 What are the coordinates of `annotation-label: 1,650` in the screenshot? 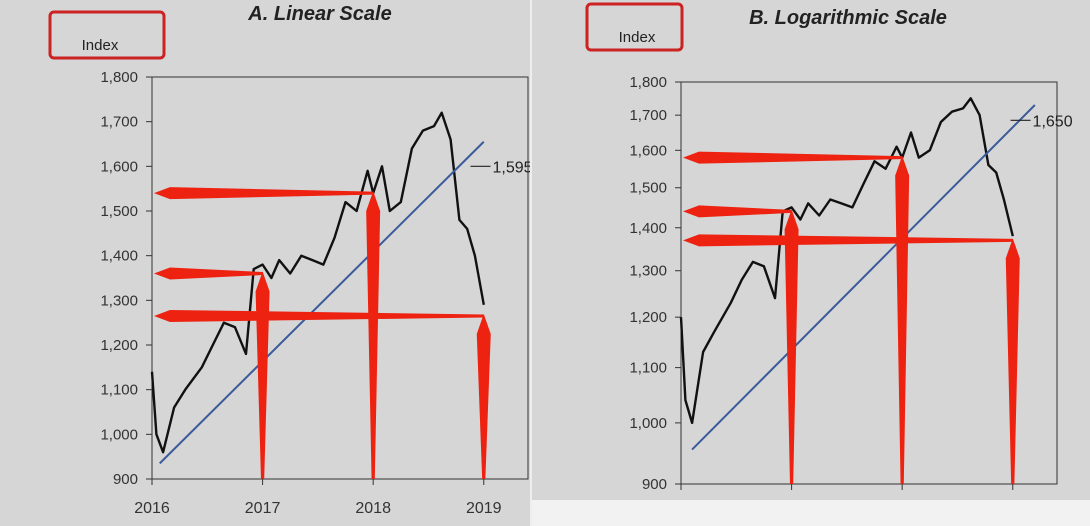 It's located at (1053, 121).